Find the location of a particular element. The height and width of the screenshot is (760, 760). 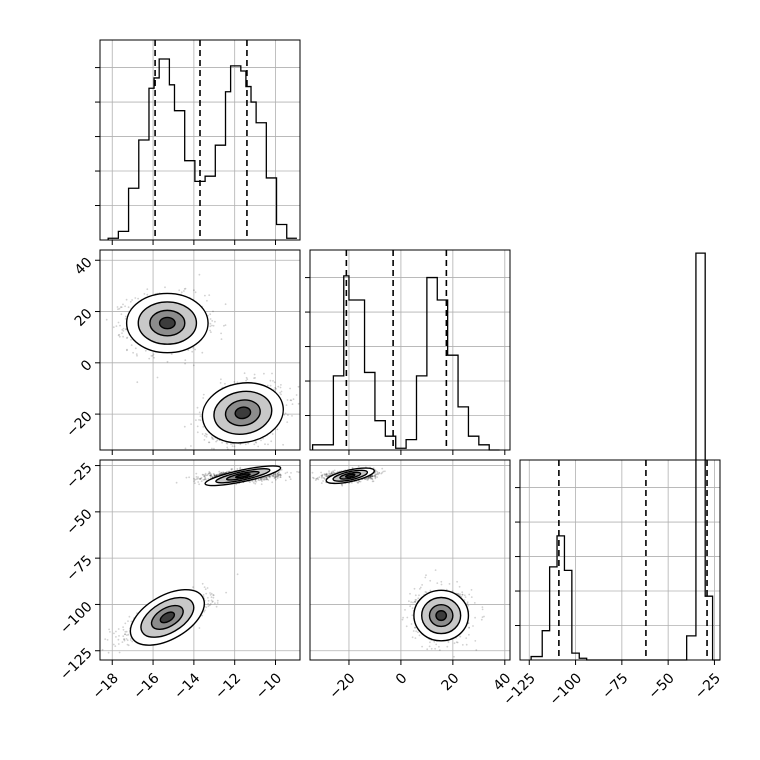

scatter-frame-p20 is located at coordinates (200, 560).